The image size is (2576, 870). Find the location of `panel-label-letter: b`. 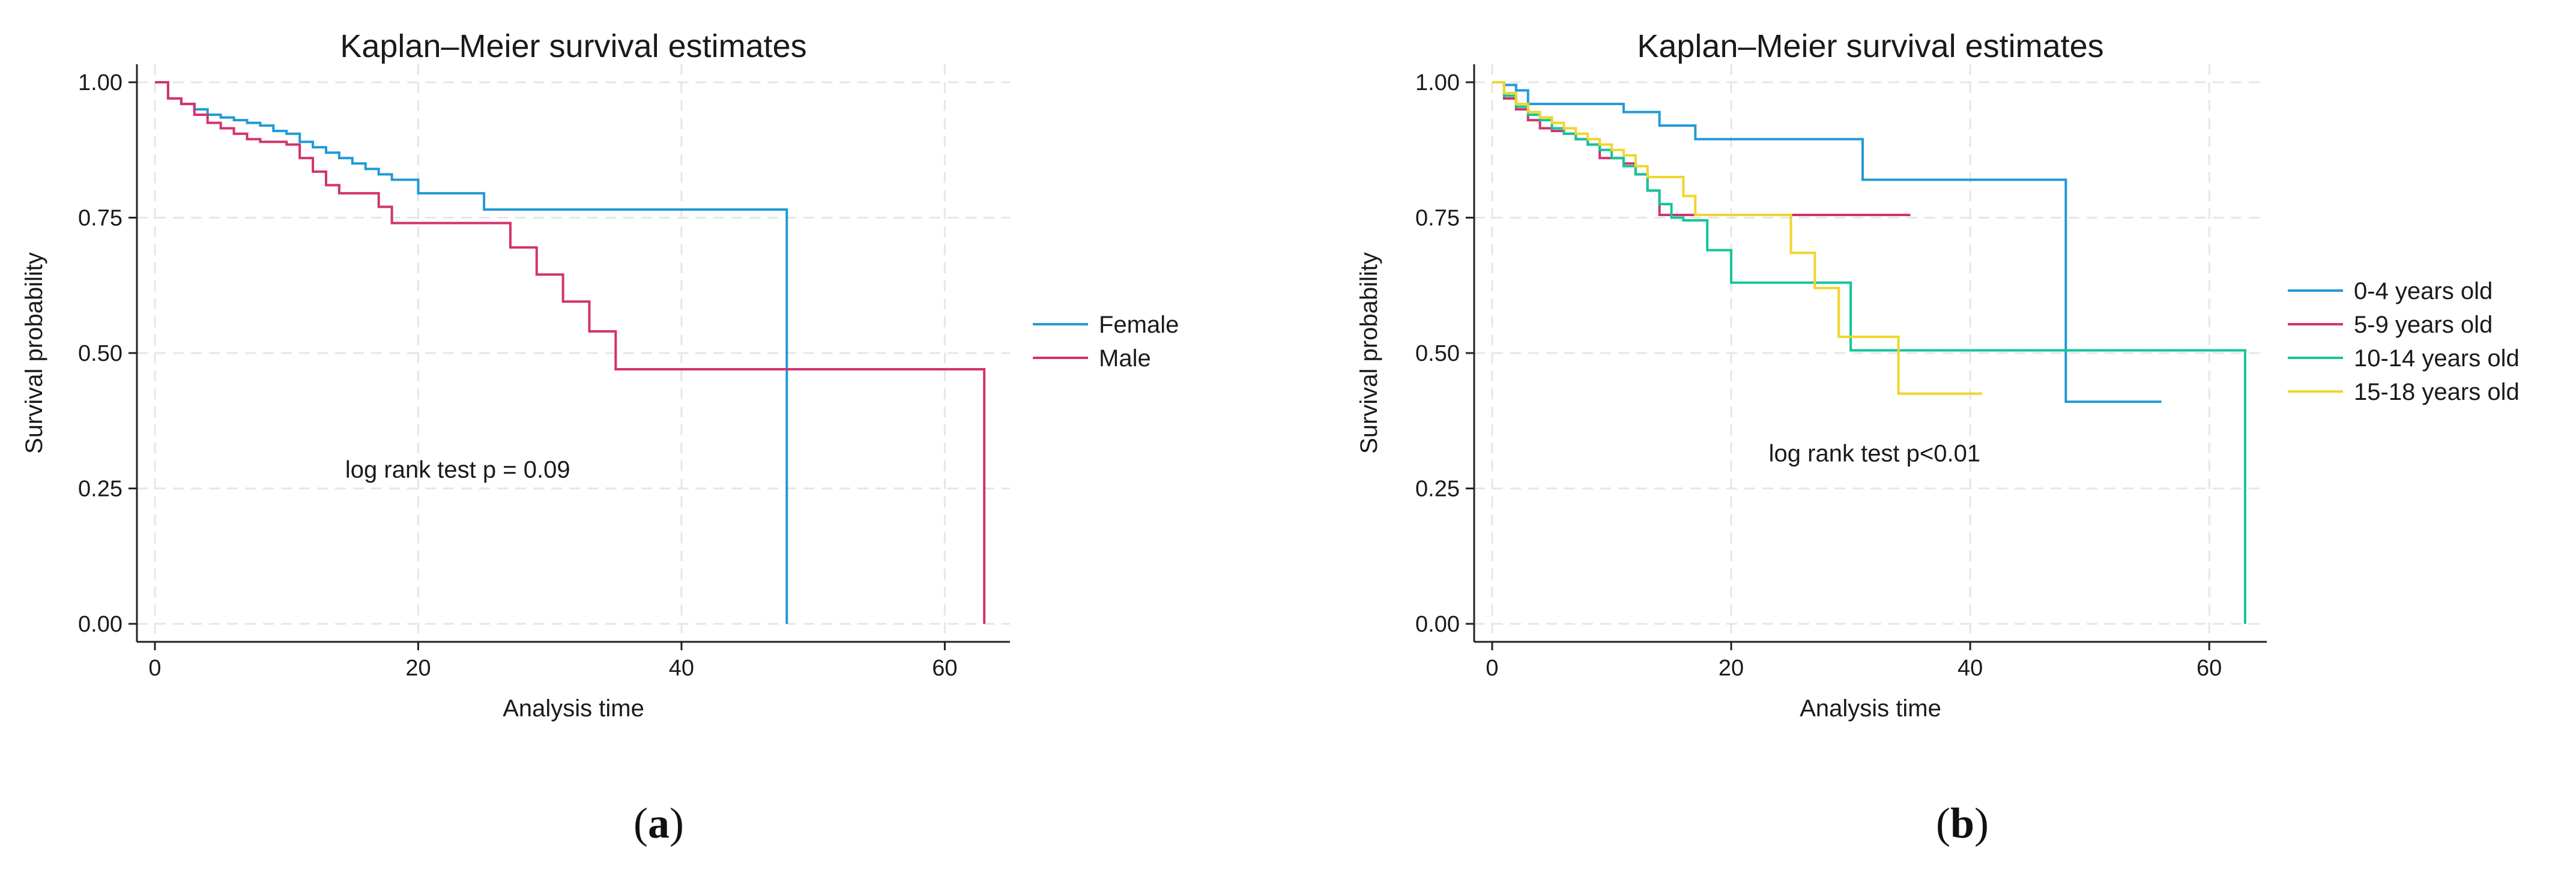

panel-label-letter: b is located at coordinates (1962, 823).